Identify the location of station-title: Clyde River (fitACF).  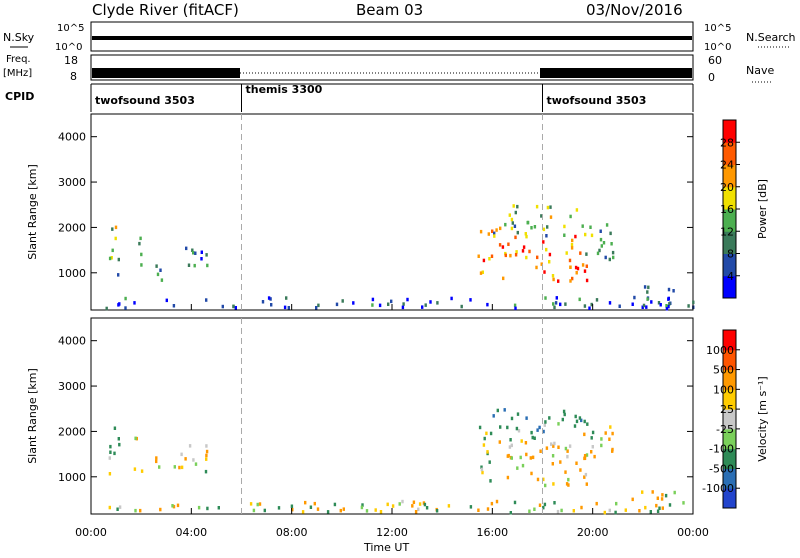
(165, 10).